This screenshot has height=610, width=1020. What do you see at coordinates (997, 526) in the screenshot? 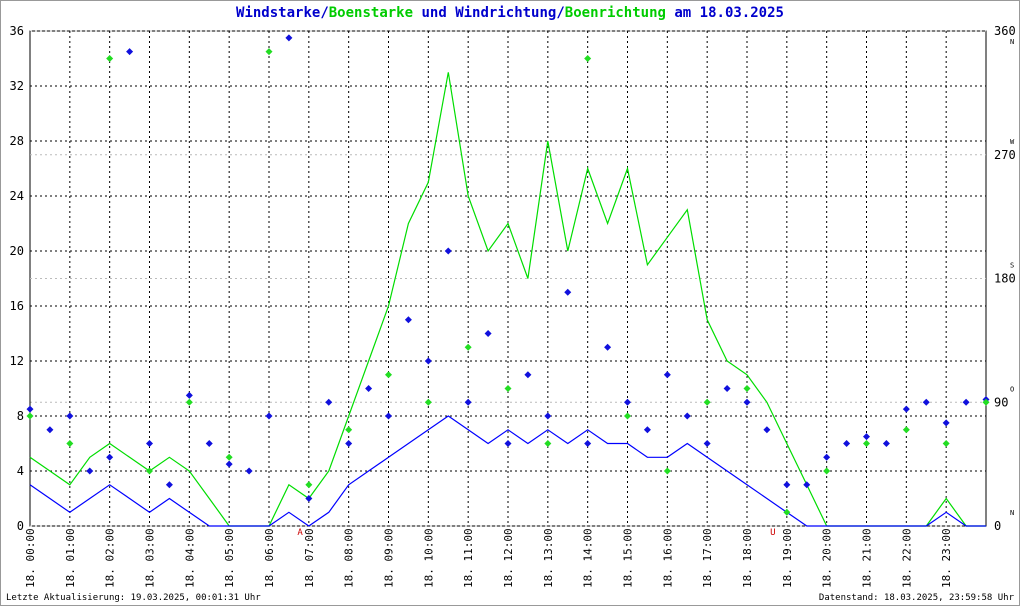
I see `y2-tick-label: 0` at bounding box center [997, 526].